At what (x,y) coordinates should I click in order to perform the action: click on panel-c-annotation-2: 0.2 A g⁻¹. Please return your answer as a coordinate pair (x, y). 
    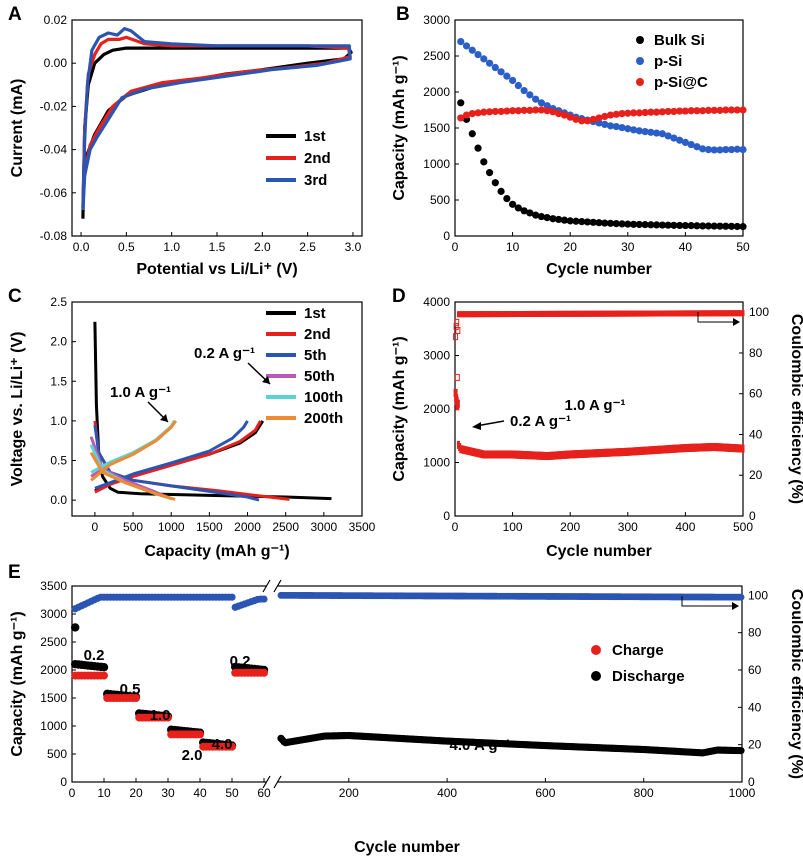
    Looking at the image, I should click on (224, 353).